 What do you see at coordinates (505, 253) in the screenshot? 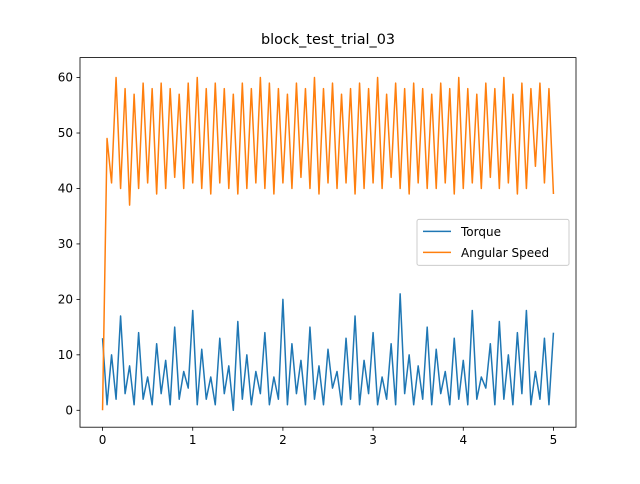
I see `legend-label: Angular Speed` at bounding box center [505, 253].